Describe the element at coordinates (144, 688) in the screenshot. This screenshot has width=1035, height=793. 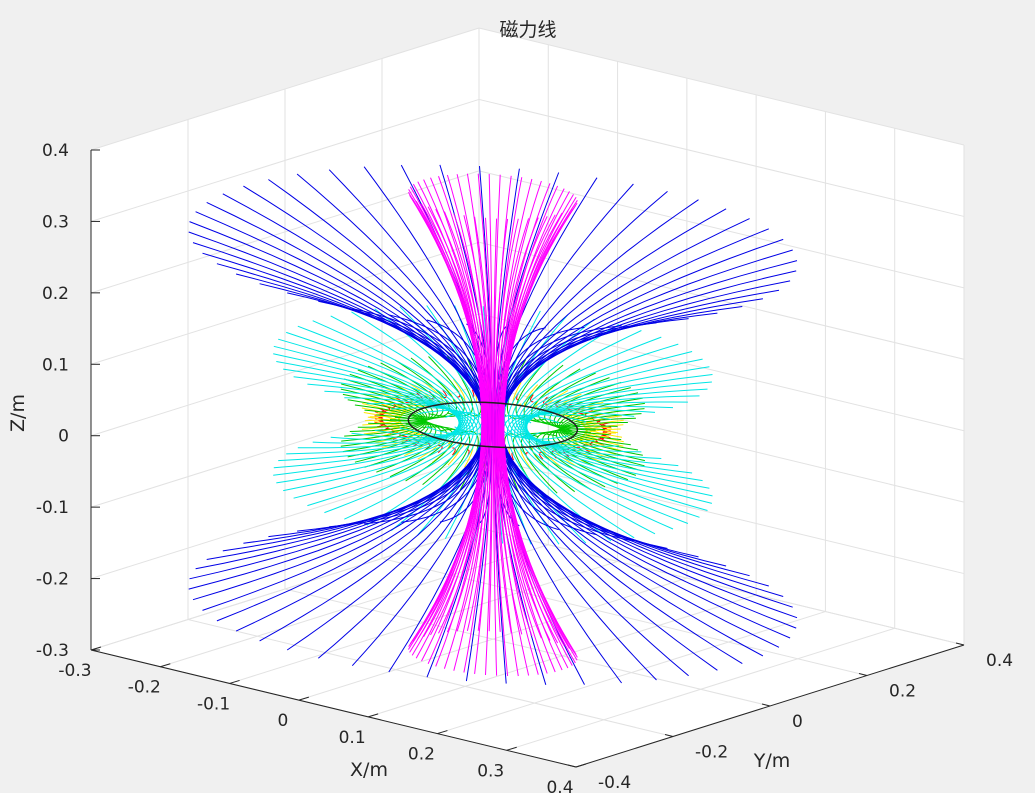
I see `x-tick-label: -0.2` at that location.